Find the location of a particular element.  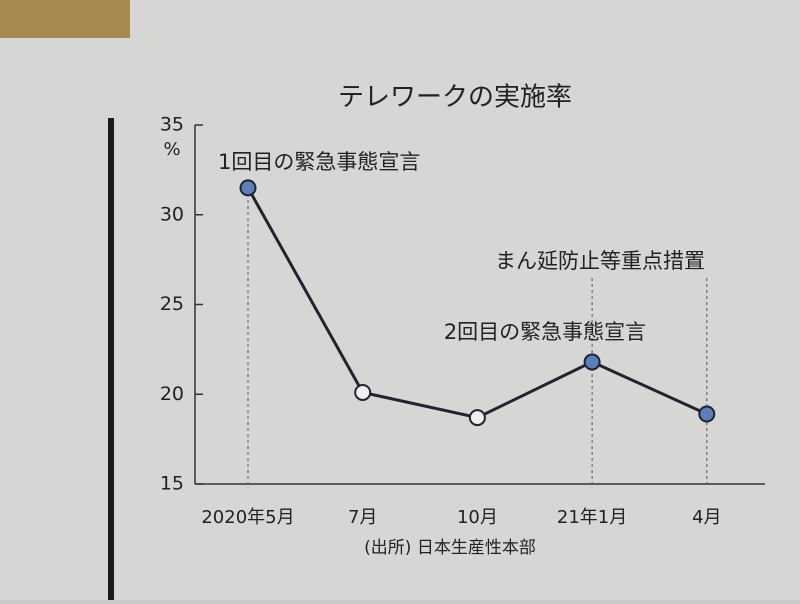

photo-edge is located at coordinates (65, 19).